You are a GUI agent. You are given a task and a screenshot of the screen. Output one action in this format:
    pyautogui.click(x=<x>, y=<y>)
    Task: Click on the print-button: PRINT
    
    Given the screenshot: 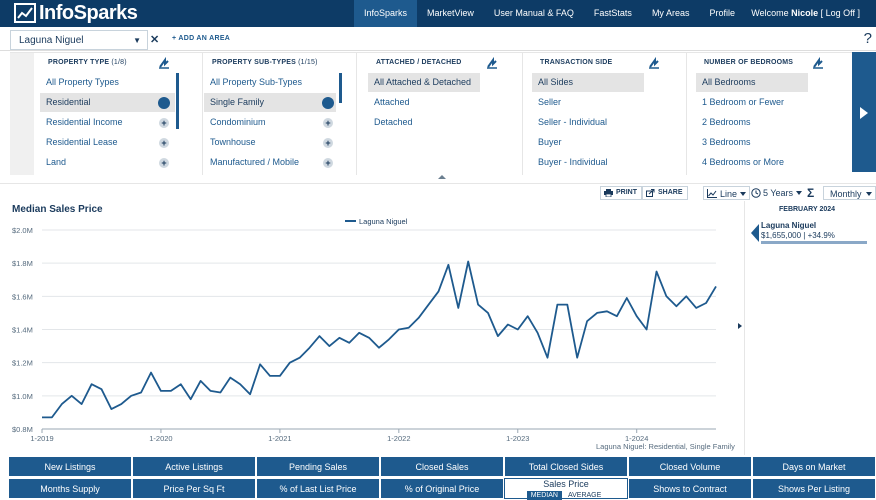 What is the action you would take?
    pyautogui.click(x=621, y=193)
    